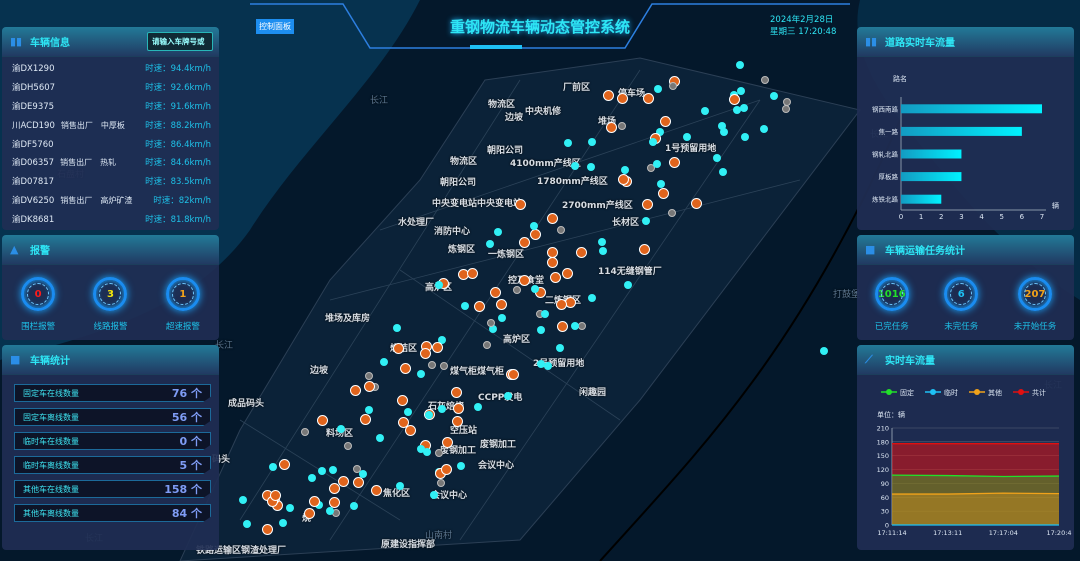  Describe the element at coordinates (110, 143) in the screenshot. I see `vehicle-row: 渝DF5760 时速：86.4km/h` at that location.